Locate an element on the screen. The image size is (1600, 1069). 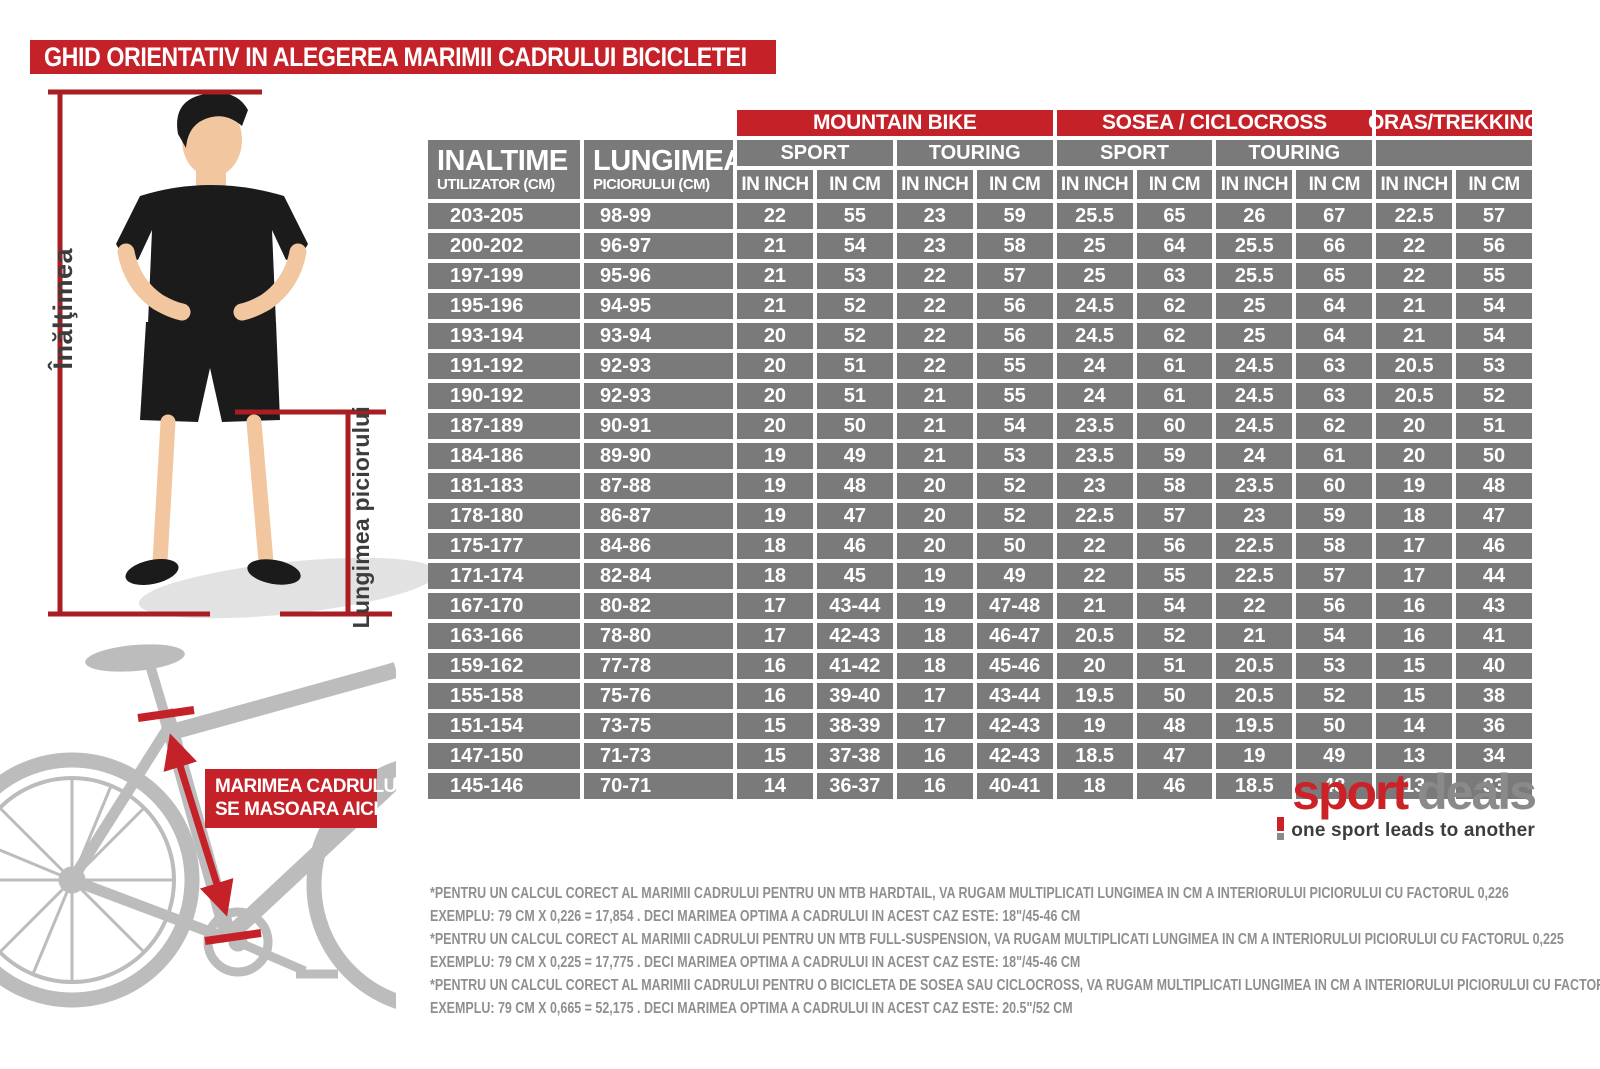
cell-frame-size: 43-44 is located at coordinates (854, 606).